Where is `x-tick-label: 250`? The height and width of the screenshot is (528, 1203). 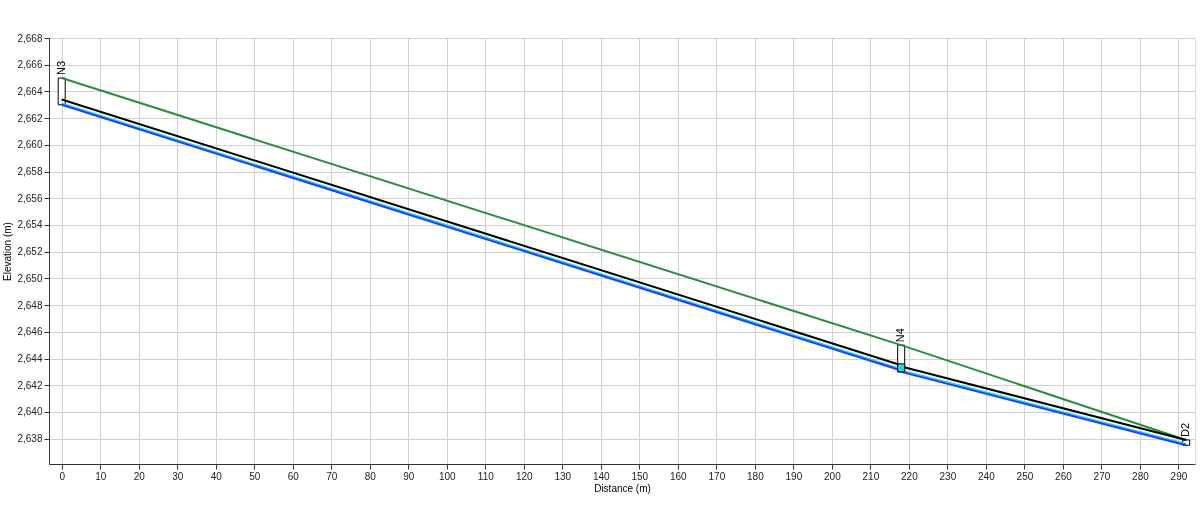
x-tick-label: 250 is located at coordinates (1025, 476).